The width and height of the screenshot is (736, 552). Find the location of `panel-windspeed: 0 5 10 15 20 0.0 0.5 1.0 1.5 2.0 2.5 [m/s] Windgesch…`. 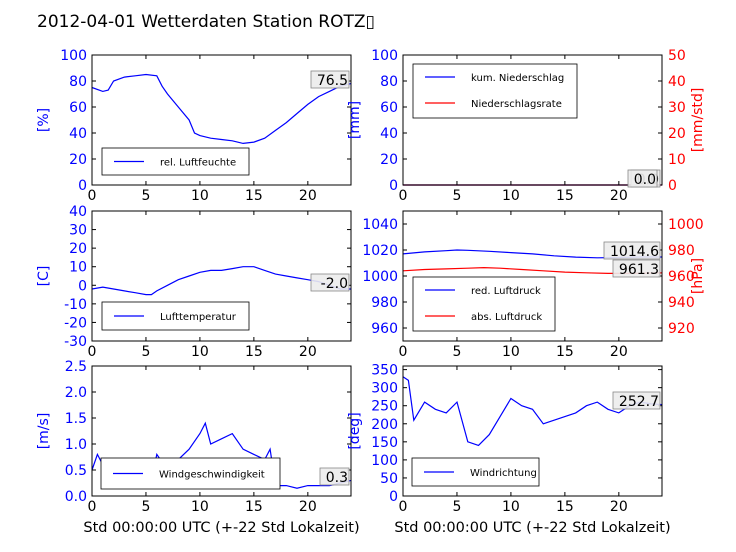

panel-windspeed: 0 5 10 15 20 0.0 0.5 1.0 1.5 2.0 2.5 [m/s] Windgesch… is located at coordinates (198, 447).